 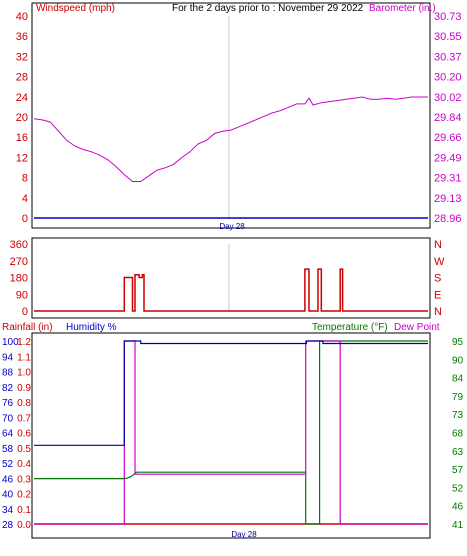 What do you see at coordinates (19, 245) in the screenshot?
I see `direction-degree-tick-label: 360` at bounding box center [19, 245].